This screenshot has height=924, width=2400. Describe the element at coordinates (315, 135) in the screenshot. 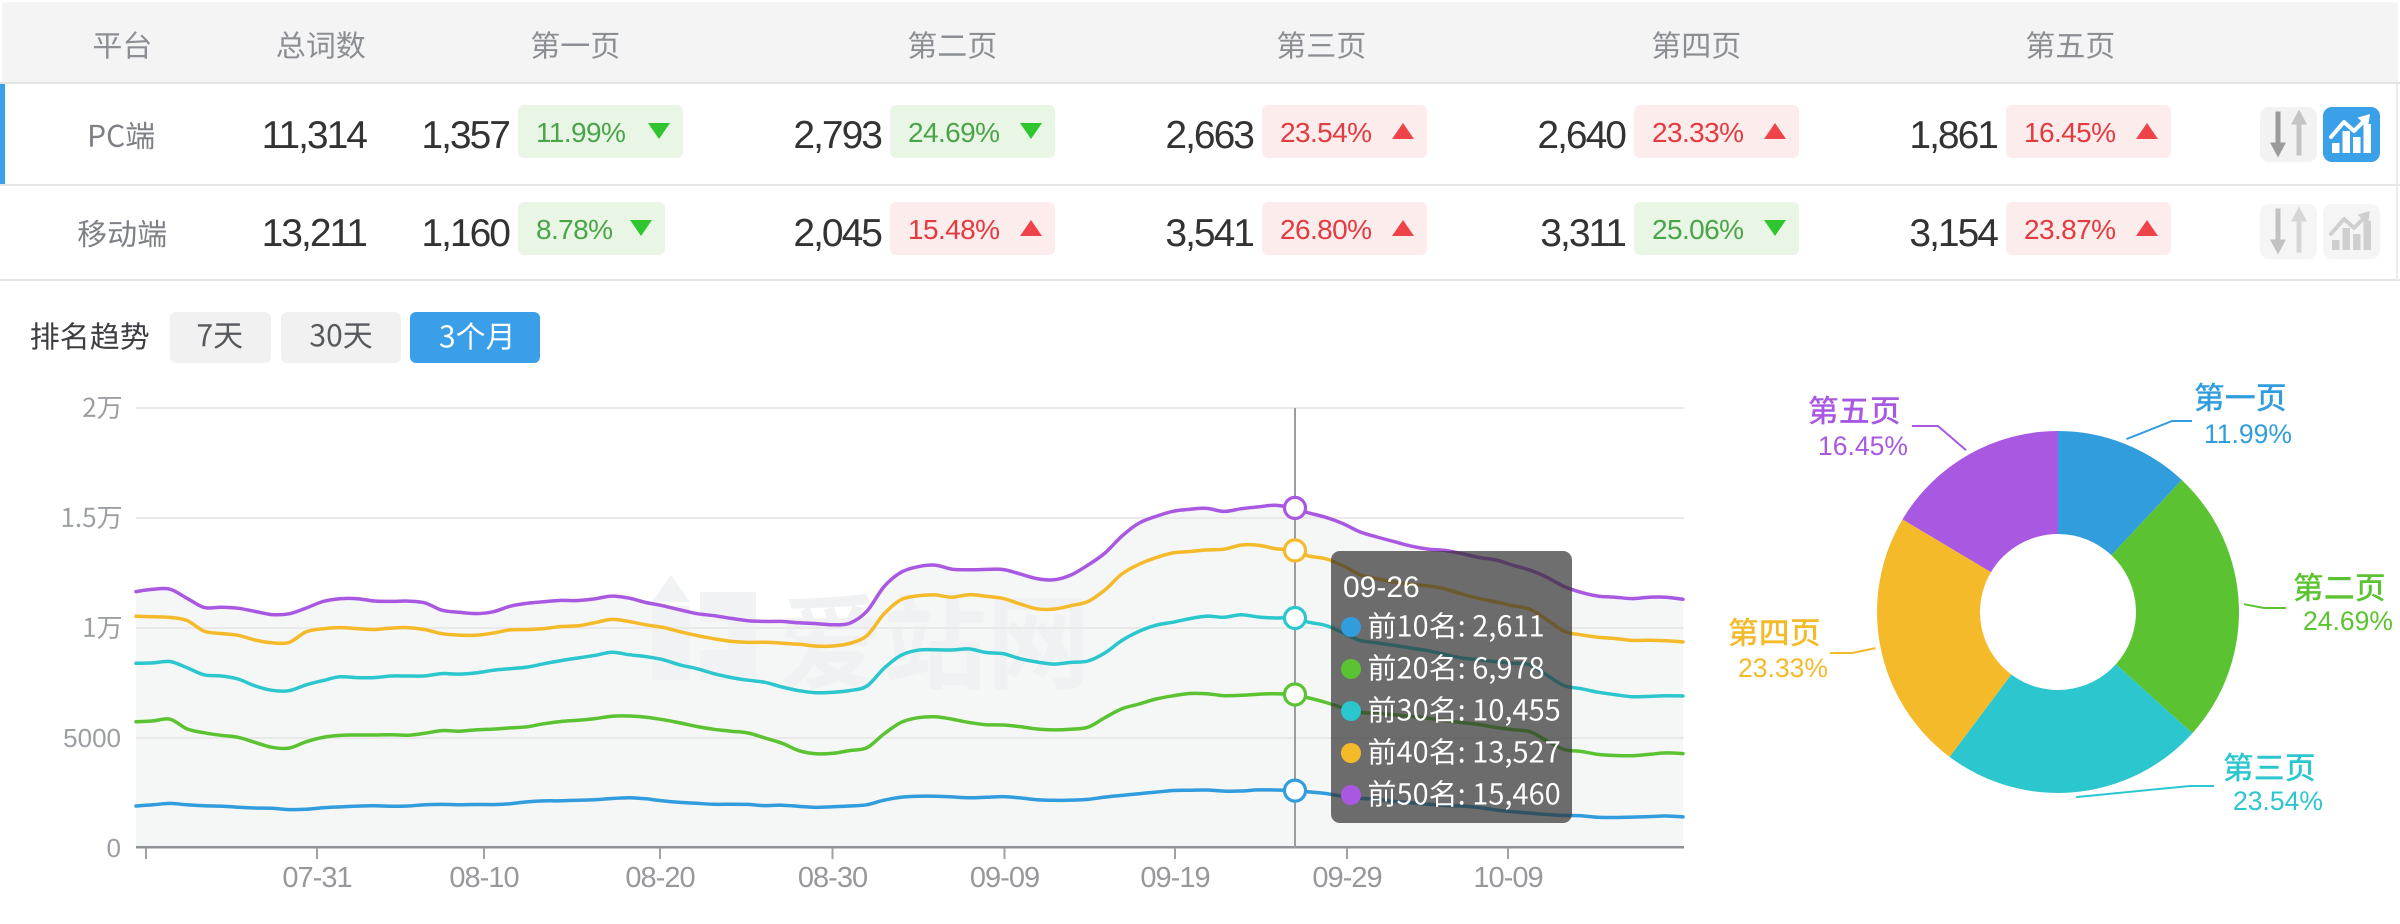

I see `svg-text: 11,314` at that location.